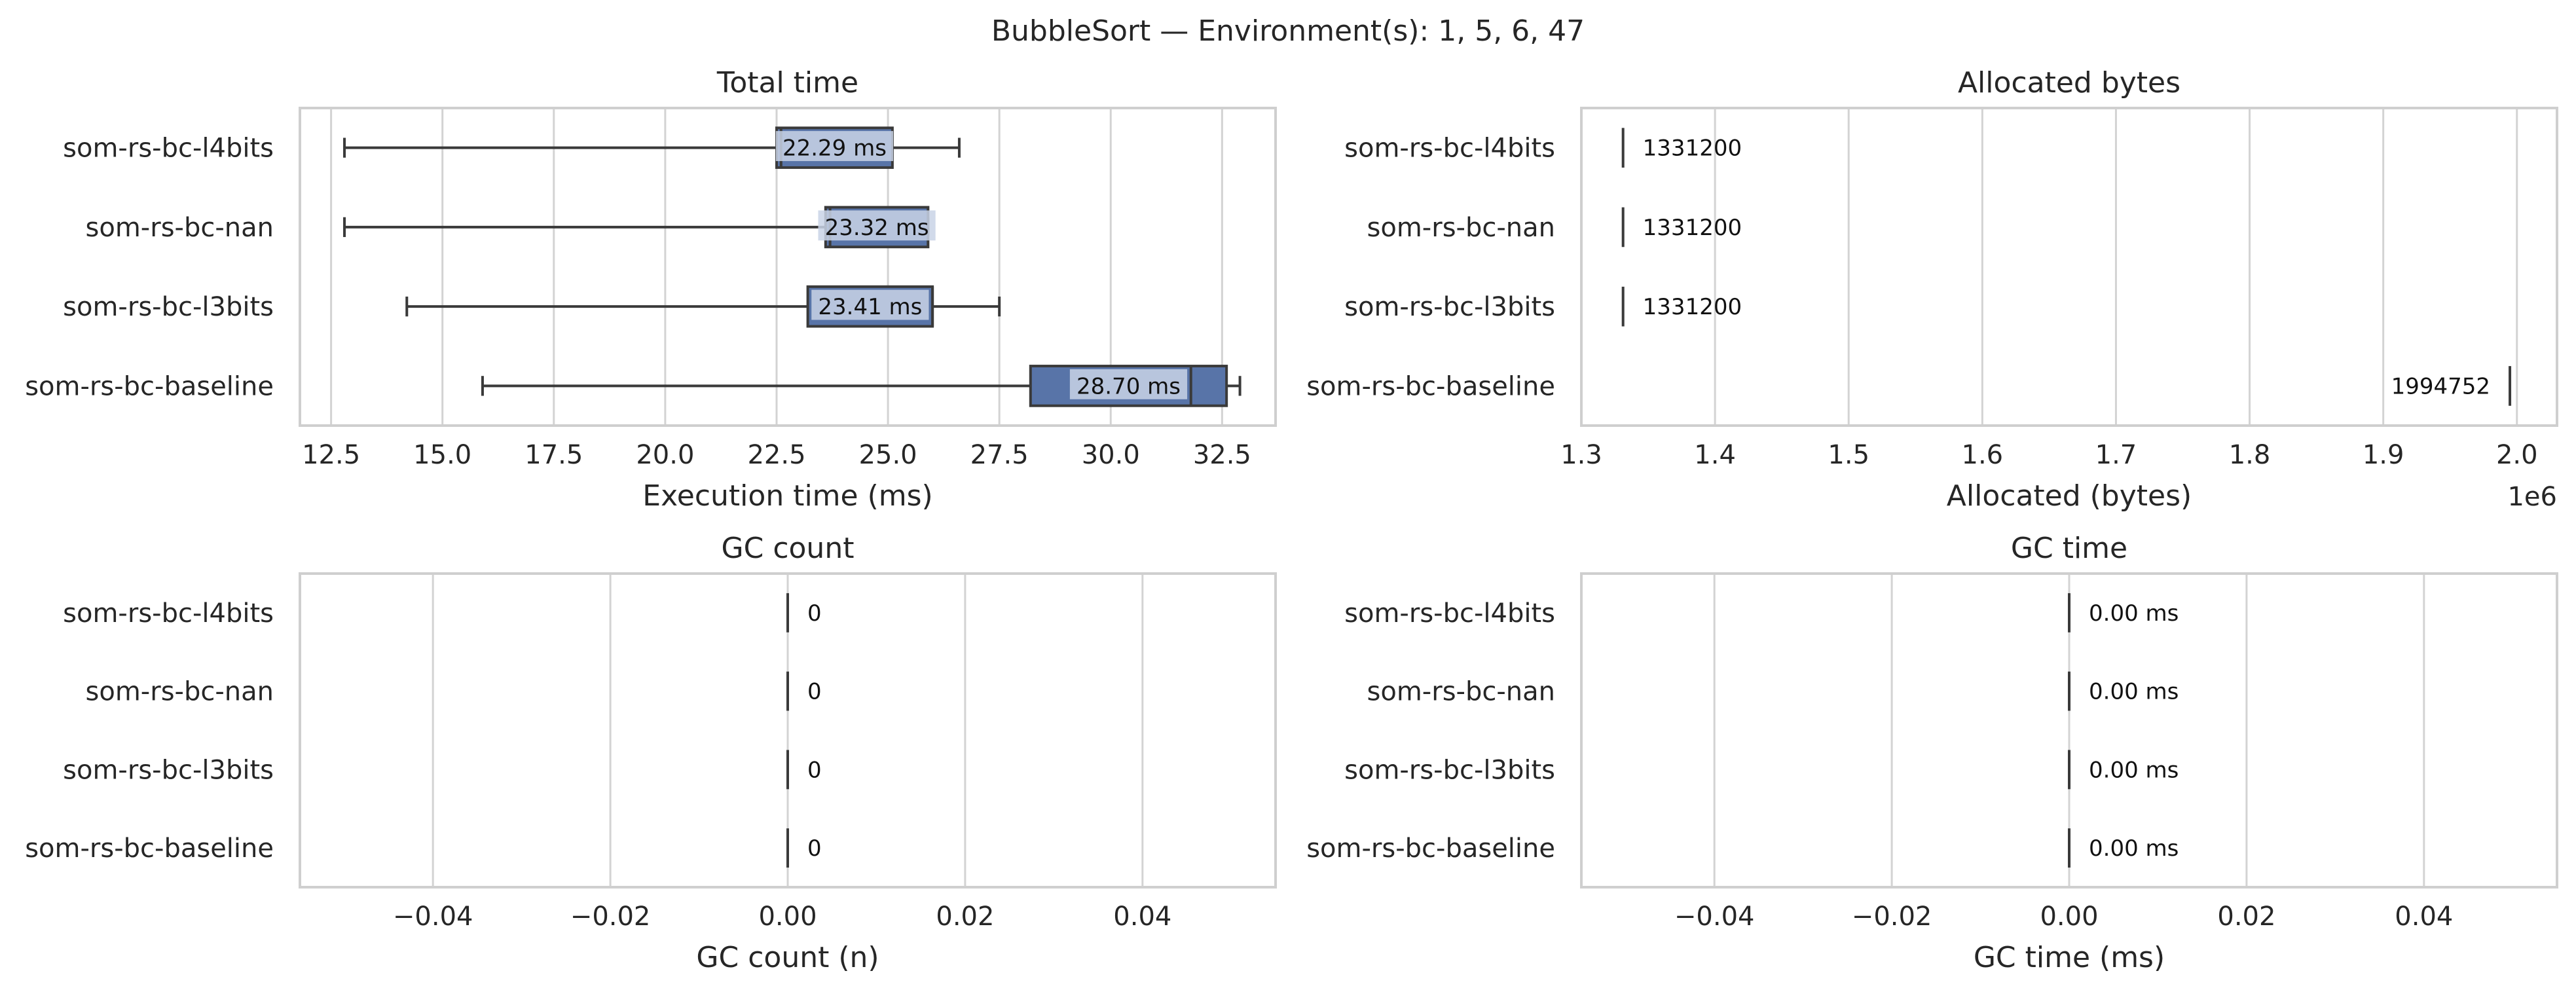 The height and width of the screenshot is (1007, 2576). What do you see at coordinates (2069, 549) in the screenshot?
I see `panel-title: GC time` at bounding box center [2069, 549].